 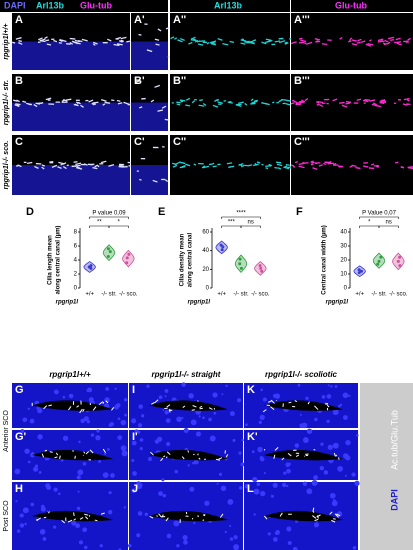 What do you see at coordinates (6, 102) in the screenshot?
I see `row-label-bg` at bounding box center [6, 102].